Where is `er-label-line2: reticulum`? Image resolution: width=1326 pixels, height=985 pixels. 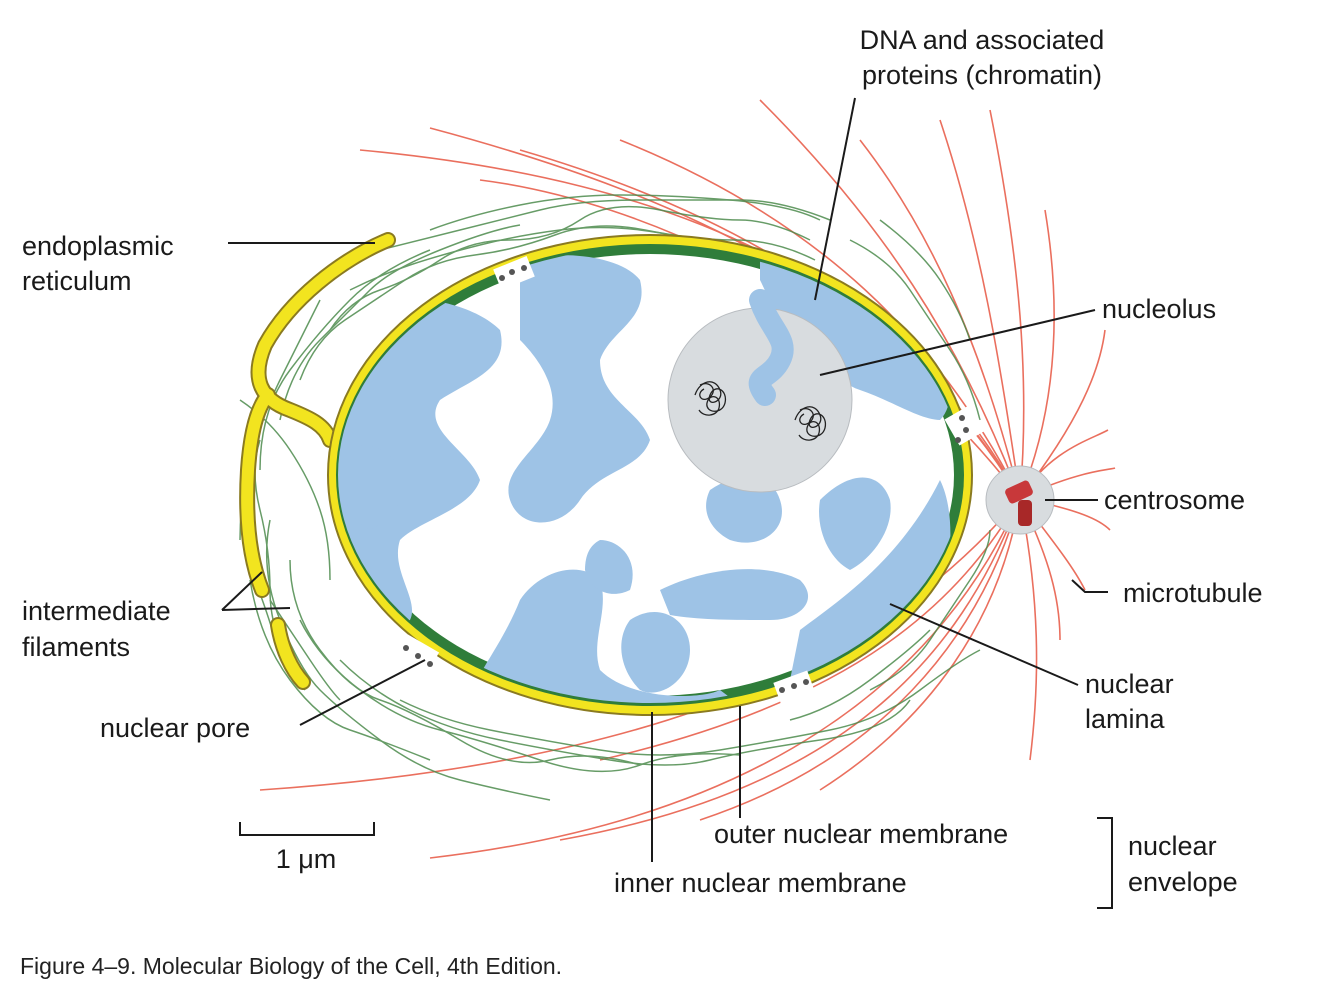 er-label-line2: reticulum is located at coordinates (77, 281).